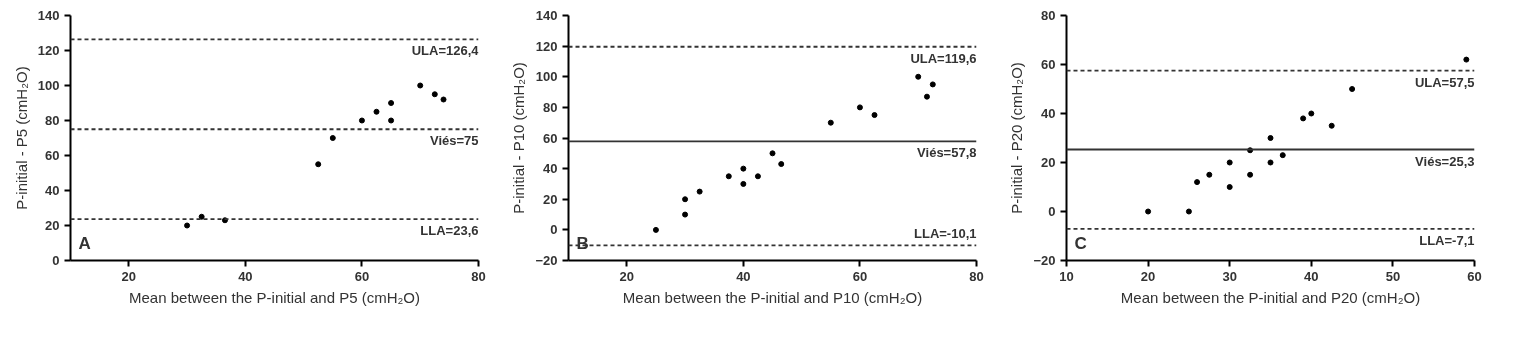 The height and width of the screenshot is (338, 1513). I want to click on ref-line-label: LLA=23,6, so click(449, 231).